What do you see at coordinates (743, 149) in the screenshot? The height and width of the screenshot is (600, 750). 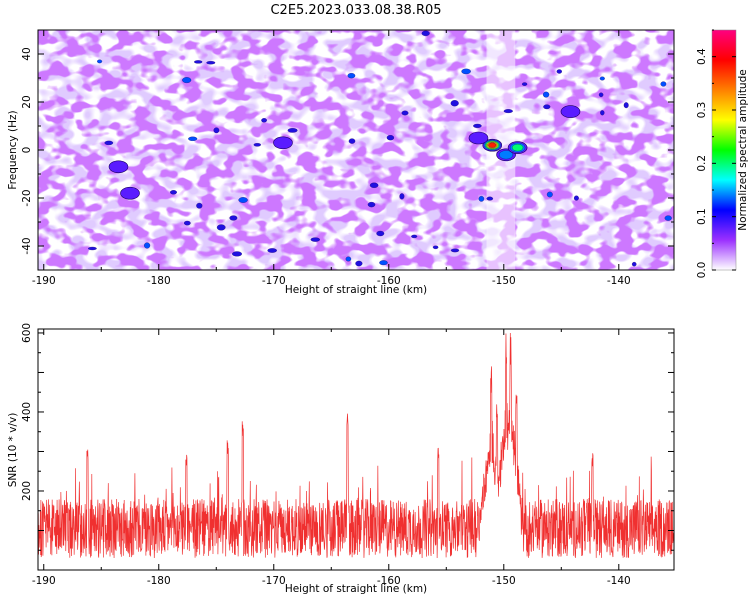 I see `colorbar-label: Normalized spectral amplitude` at bounding box center [743, 149].